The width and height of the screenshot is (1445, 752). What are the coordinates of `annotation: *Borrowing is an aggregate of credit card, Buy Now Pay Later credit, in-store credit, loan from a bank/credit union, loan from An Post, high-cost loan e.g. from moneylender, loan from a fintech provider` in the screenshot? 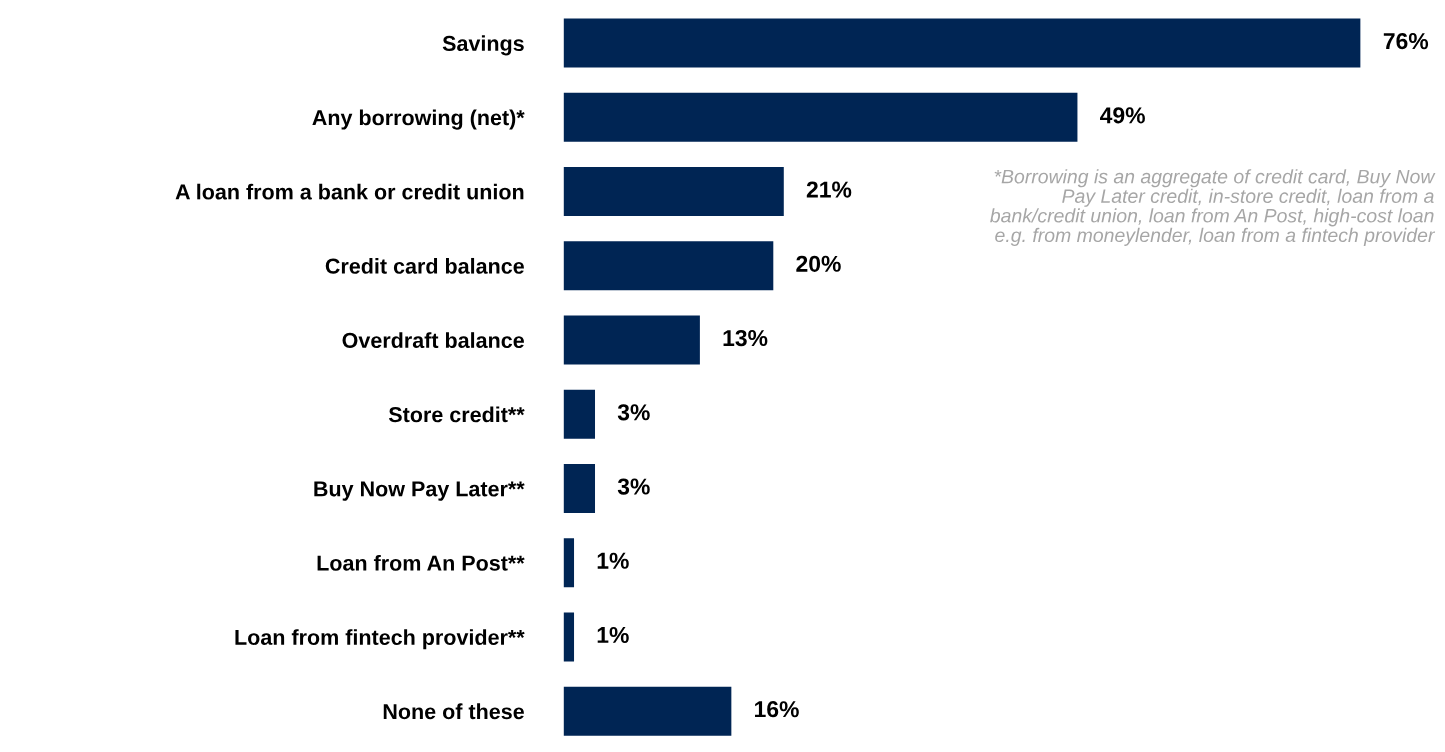 It's located at (1213, 207).